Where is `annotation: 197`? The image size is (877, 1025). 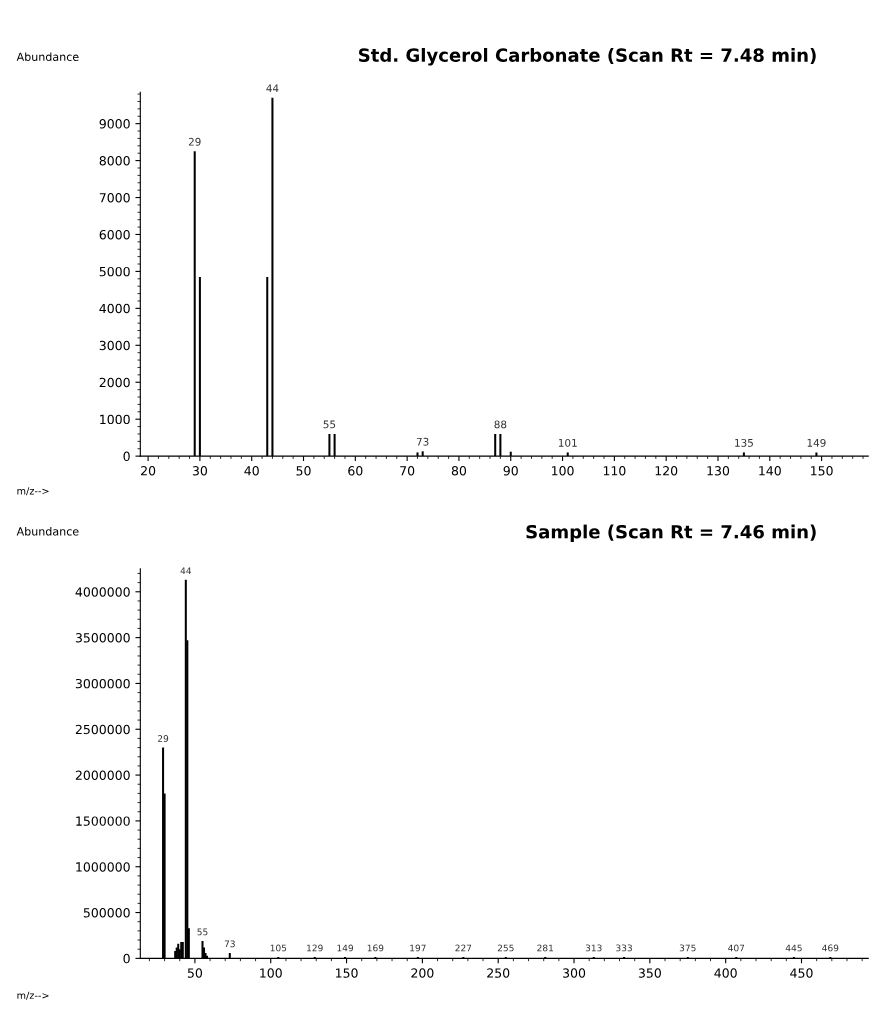
annotation: 197 is located at coordinates (418, 948).